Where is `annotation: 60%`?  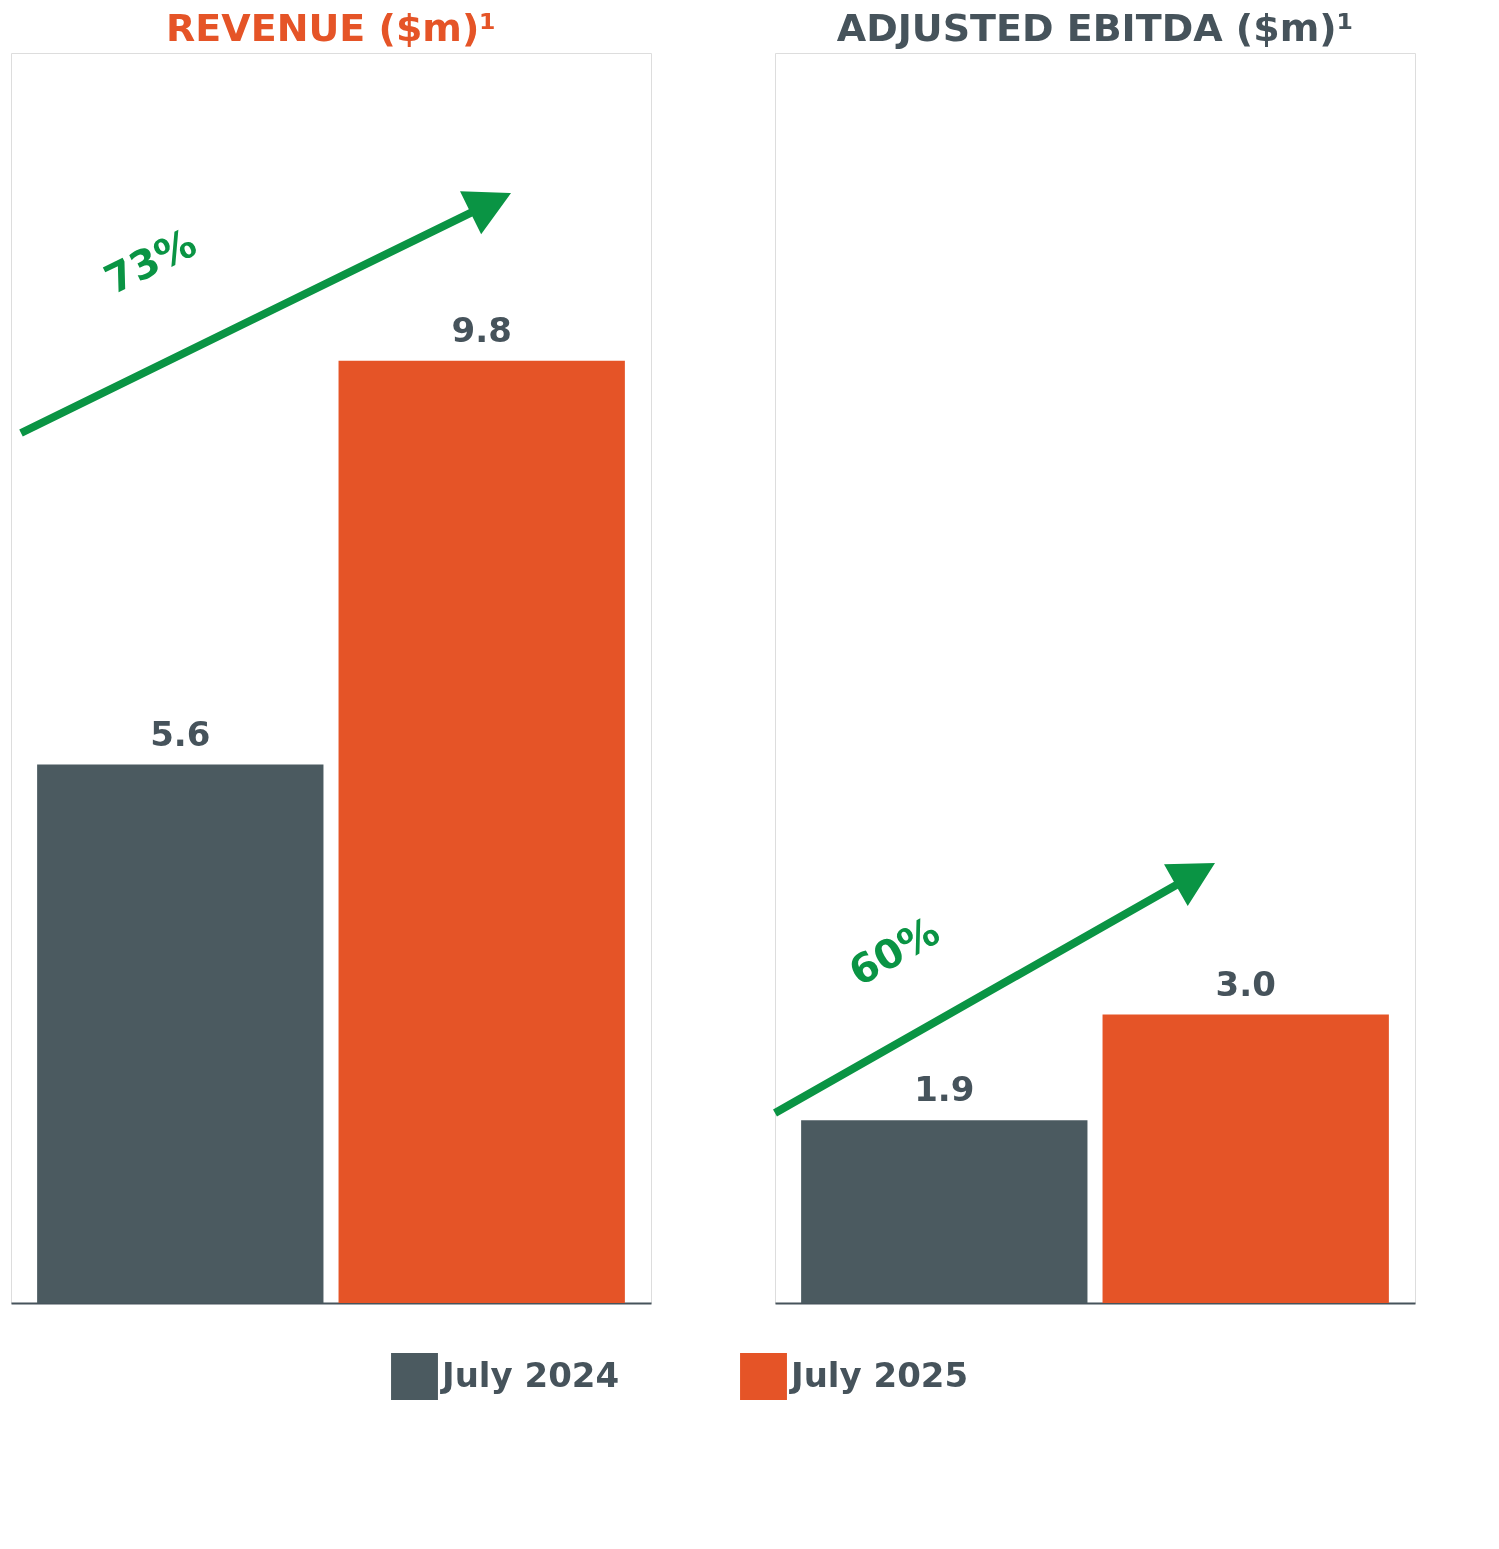
annotation: 60% is located at coordinates (894, 951).